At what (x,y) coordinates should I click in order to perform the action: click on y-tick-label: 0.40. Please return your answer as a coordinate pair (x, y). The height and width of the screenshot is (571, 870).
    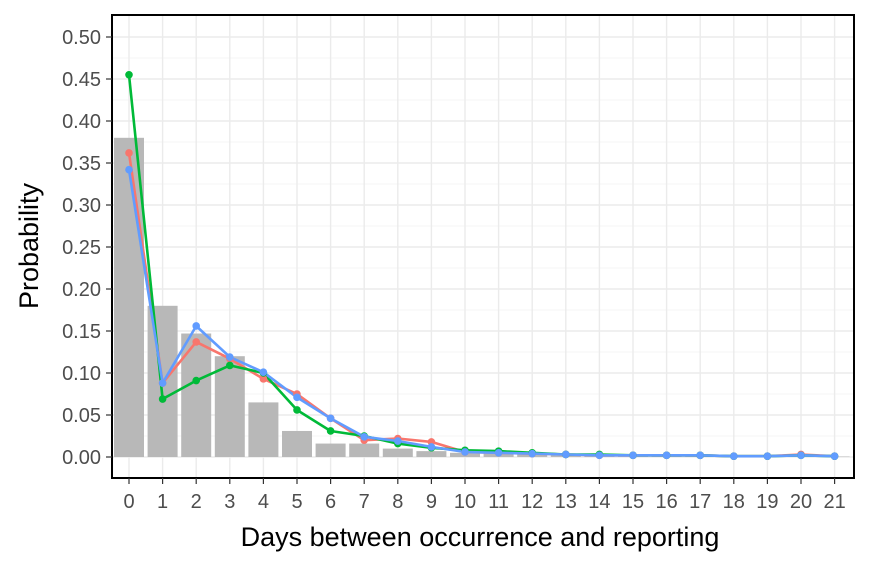
    Looking at the image, I should click on (81, 122).